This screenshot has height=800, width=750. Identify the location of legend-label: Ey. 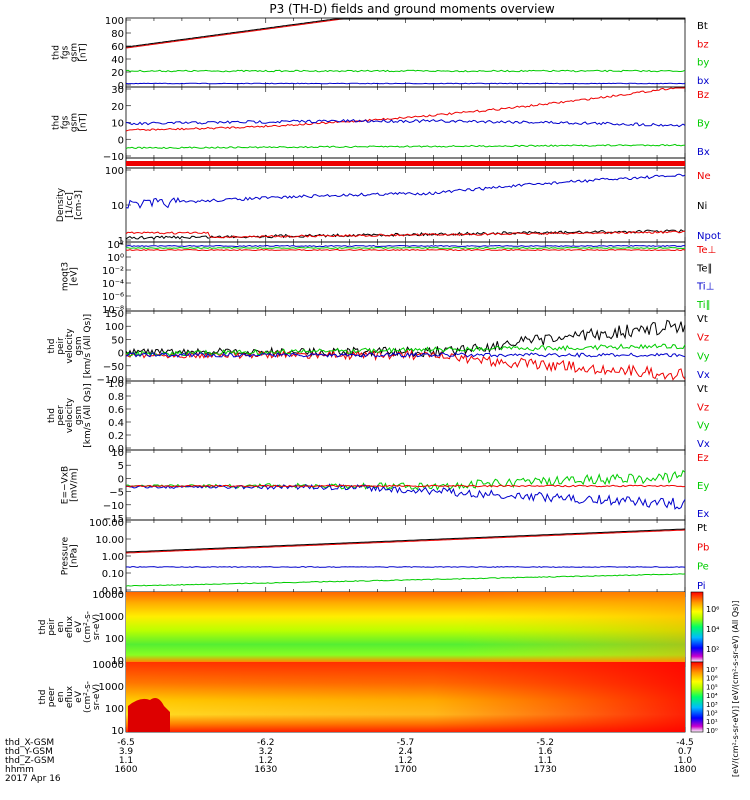
(703, 486).